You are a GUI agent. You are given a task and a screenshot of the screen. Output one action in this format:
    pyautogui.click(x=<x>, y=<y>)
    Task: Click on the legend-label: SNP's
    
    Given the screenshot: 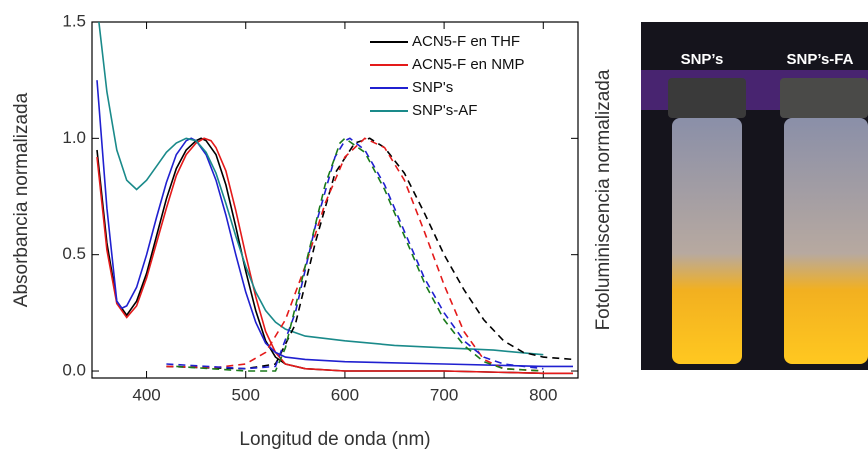 What is the action you would take?
    pyautogui.click(x=432, y=87)
    